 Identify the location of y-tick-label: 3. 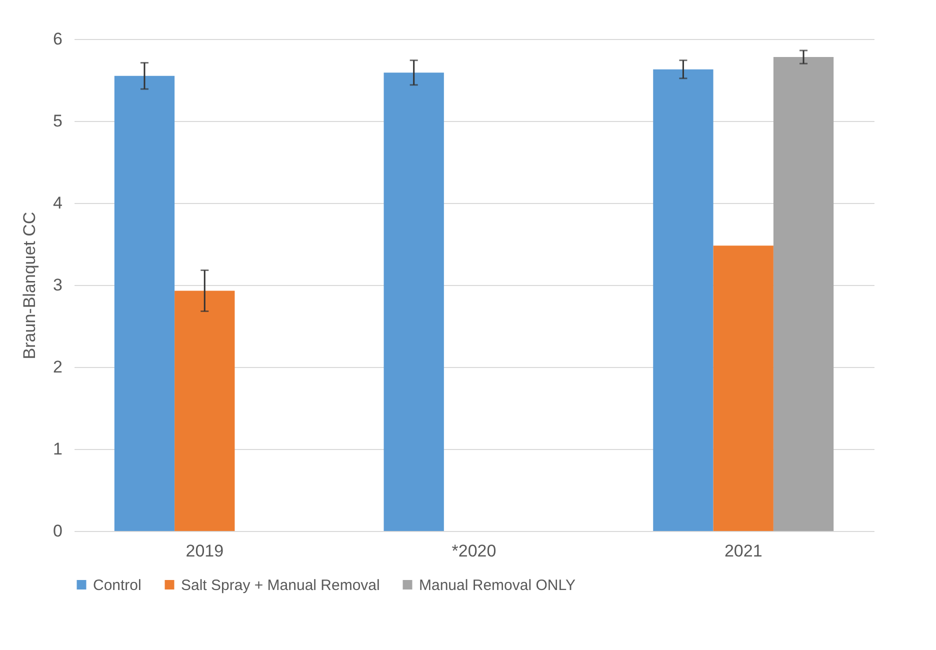
(57, 285).